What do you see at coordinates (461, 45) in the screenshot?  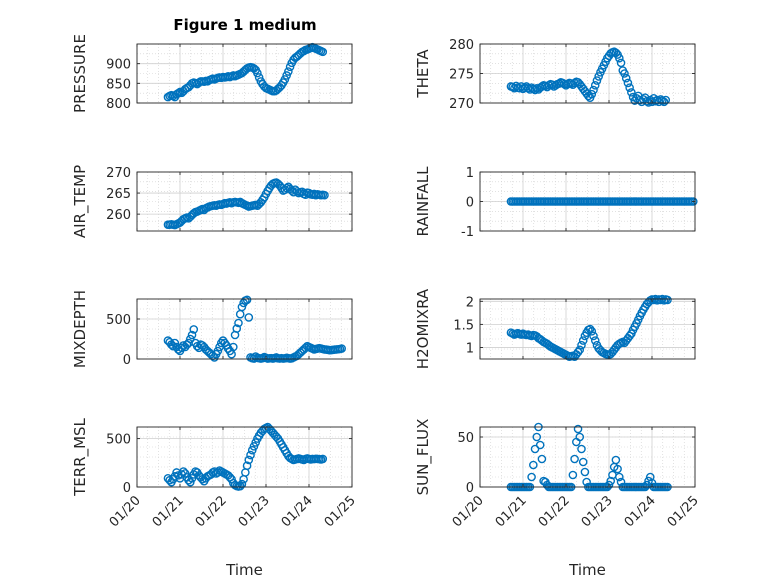 I see `y-tick-label: 280` at bounding box center [461, 45].